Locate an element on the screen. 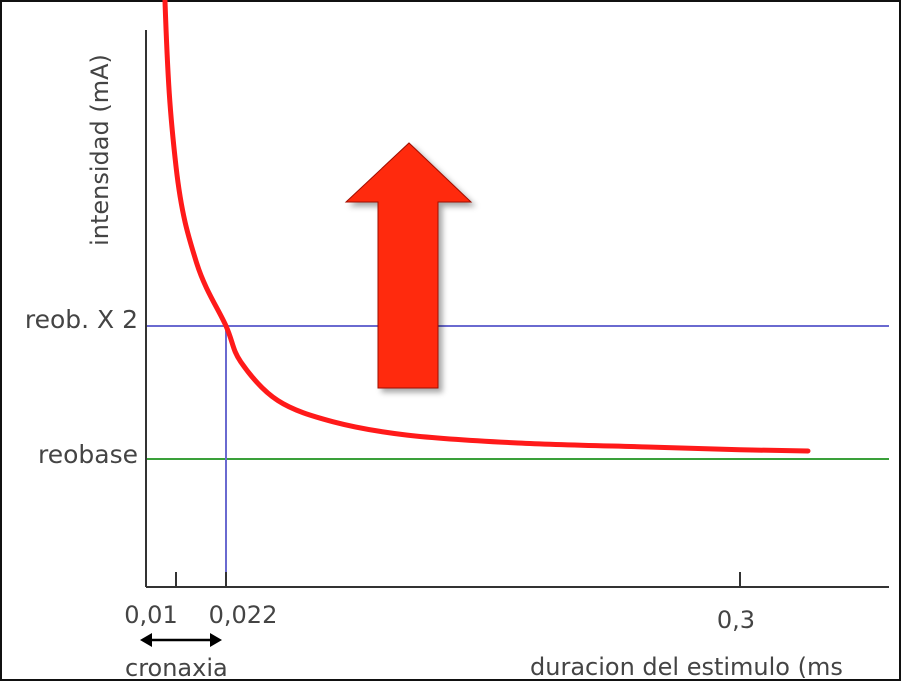  x-tick-label-2: 0,3 is located at coordinates (736, 620).